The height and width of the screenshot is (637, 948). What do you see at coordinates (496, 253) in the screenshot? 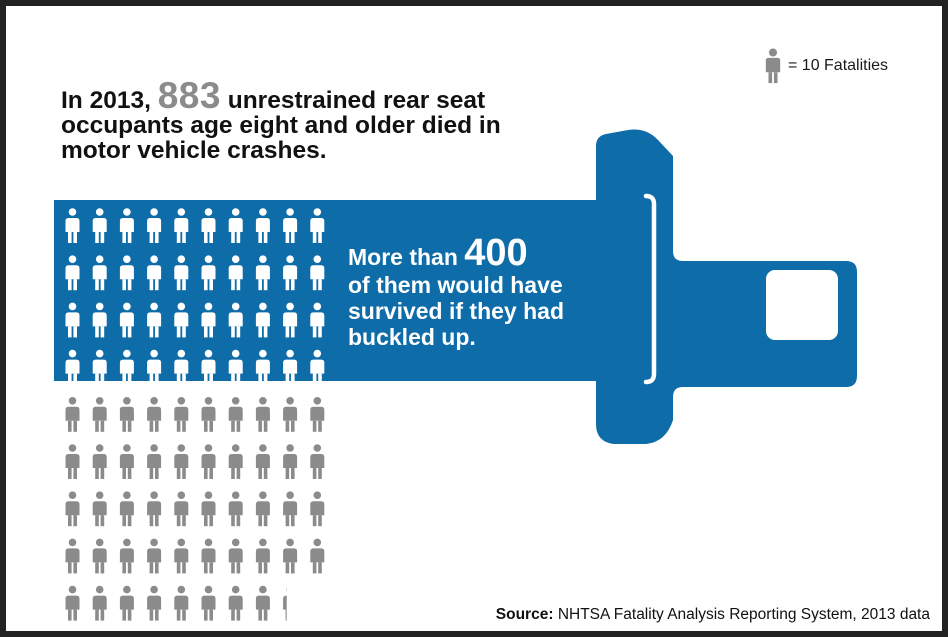
I see `callout-number: 400` at bounding box center [496, 253].